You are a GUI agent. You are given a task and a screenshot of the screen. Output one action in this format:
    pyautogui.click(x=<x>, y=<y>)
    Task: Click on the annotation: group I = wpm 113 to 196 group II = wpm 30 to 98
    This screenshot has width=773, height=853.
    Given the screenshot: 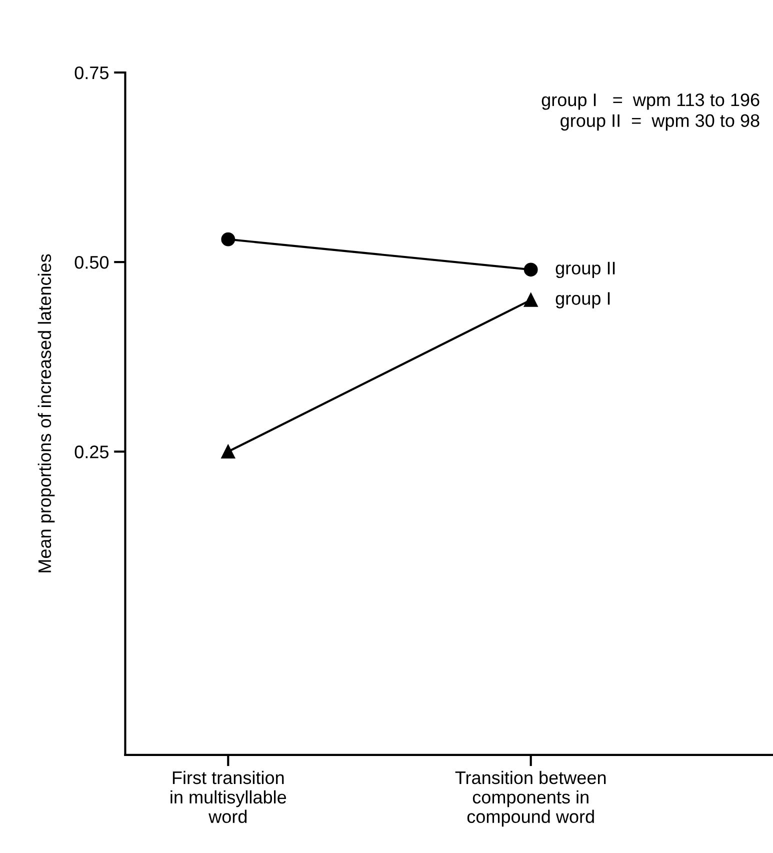 What is the action you would take?
    pyautogui.click(x=651, y=112)
    